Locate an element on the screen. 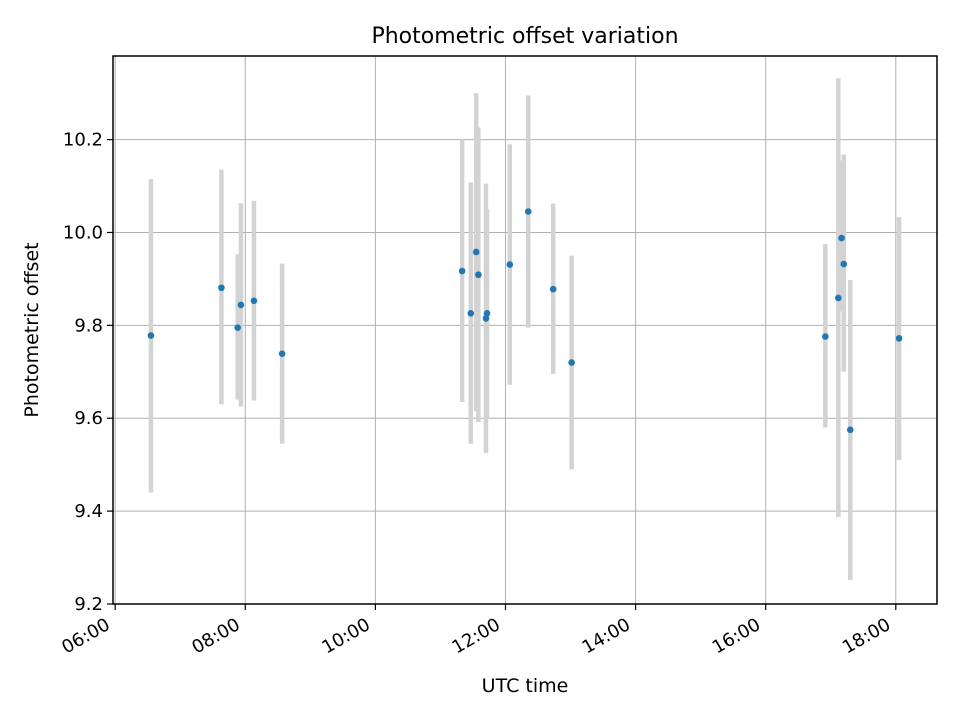 This screenshot has width=960, height=720. y-axis-ticks: 9.2 9.4 9.6 9.8 10.0 10.2 is located at coordinates (88, 372).